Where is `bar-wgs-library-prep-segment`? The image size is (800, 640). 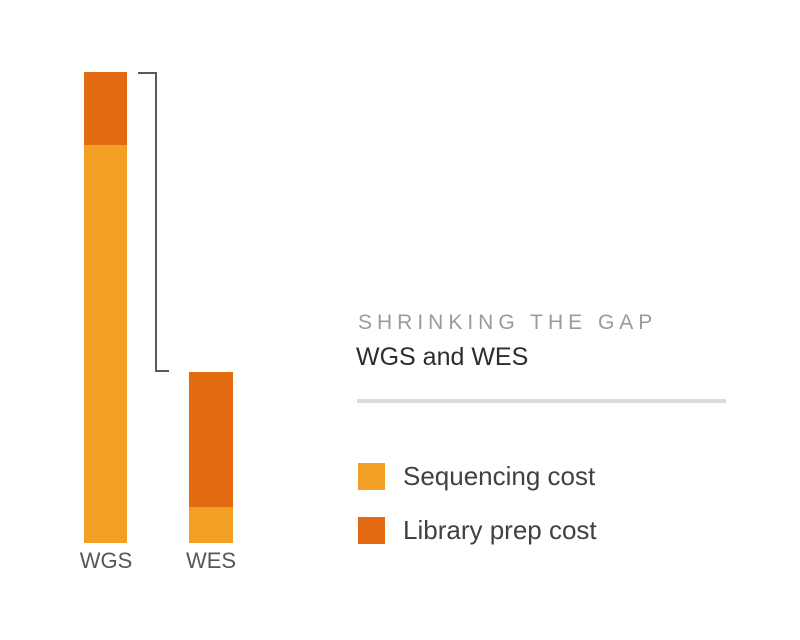
bar-wgs-library-prep-segment is located at coordinates (105, 108).